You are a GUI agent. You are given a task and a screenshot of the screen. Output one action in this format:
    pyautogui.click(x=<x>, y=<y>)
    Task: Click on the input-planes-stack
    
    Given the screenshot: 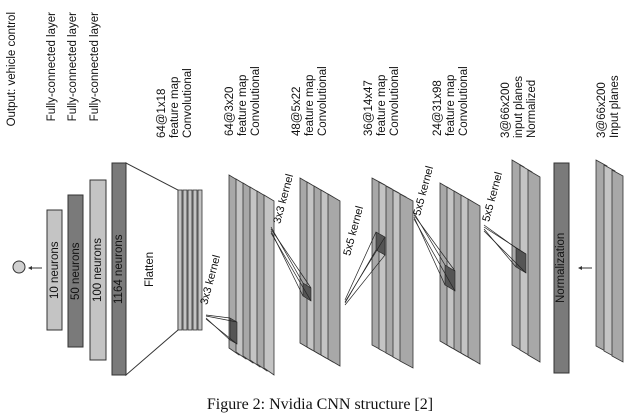 What is the action you would take?
    pyautogui.click(x=609, y=261)
    